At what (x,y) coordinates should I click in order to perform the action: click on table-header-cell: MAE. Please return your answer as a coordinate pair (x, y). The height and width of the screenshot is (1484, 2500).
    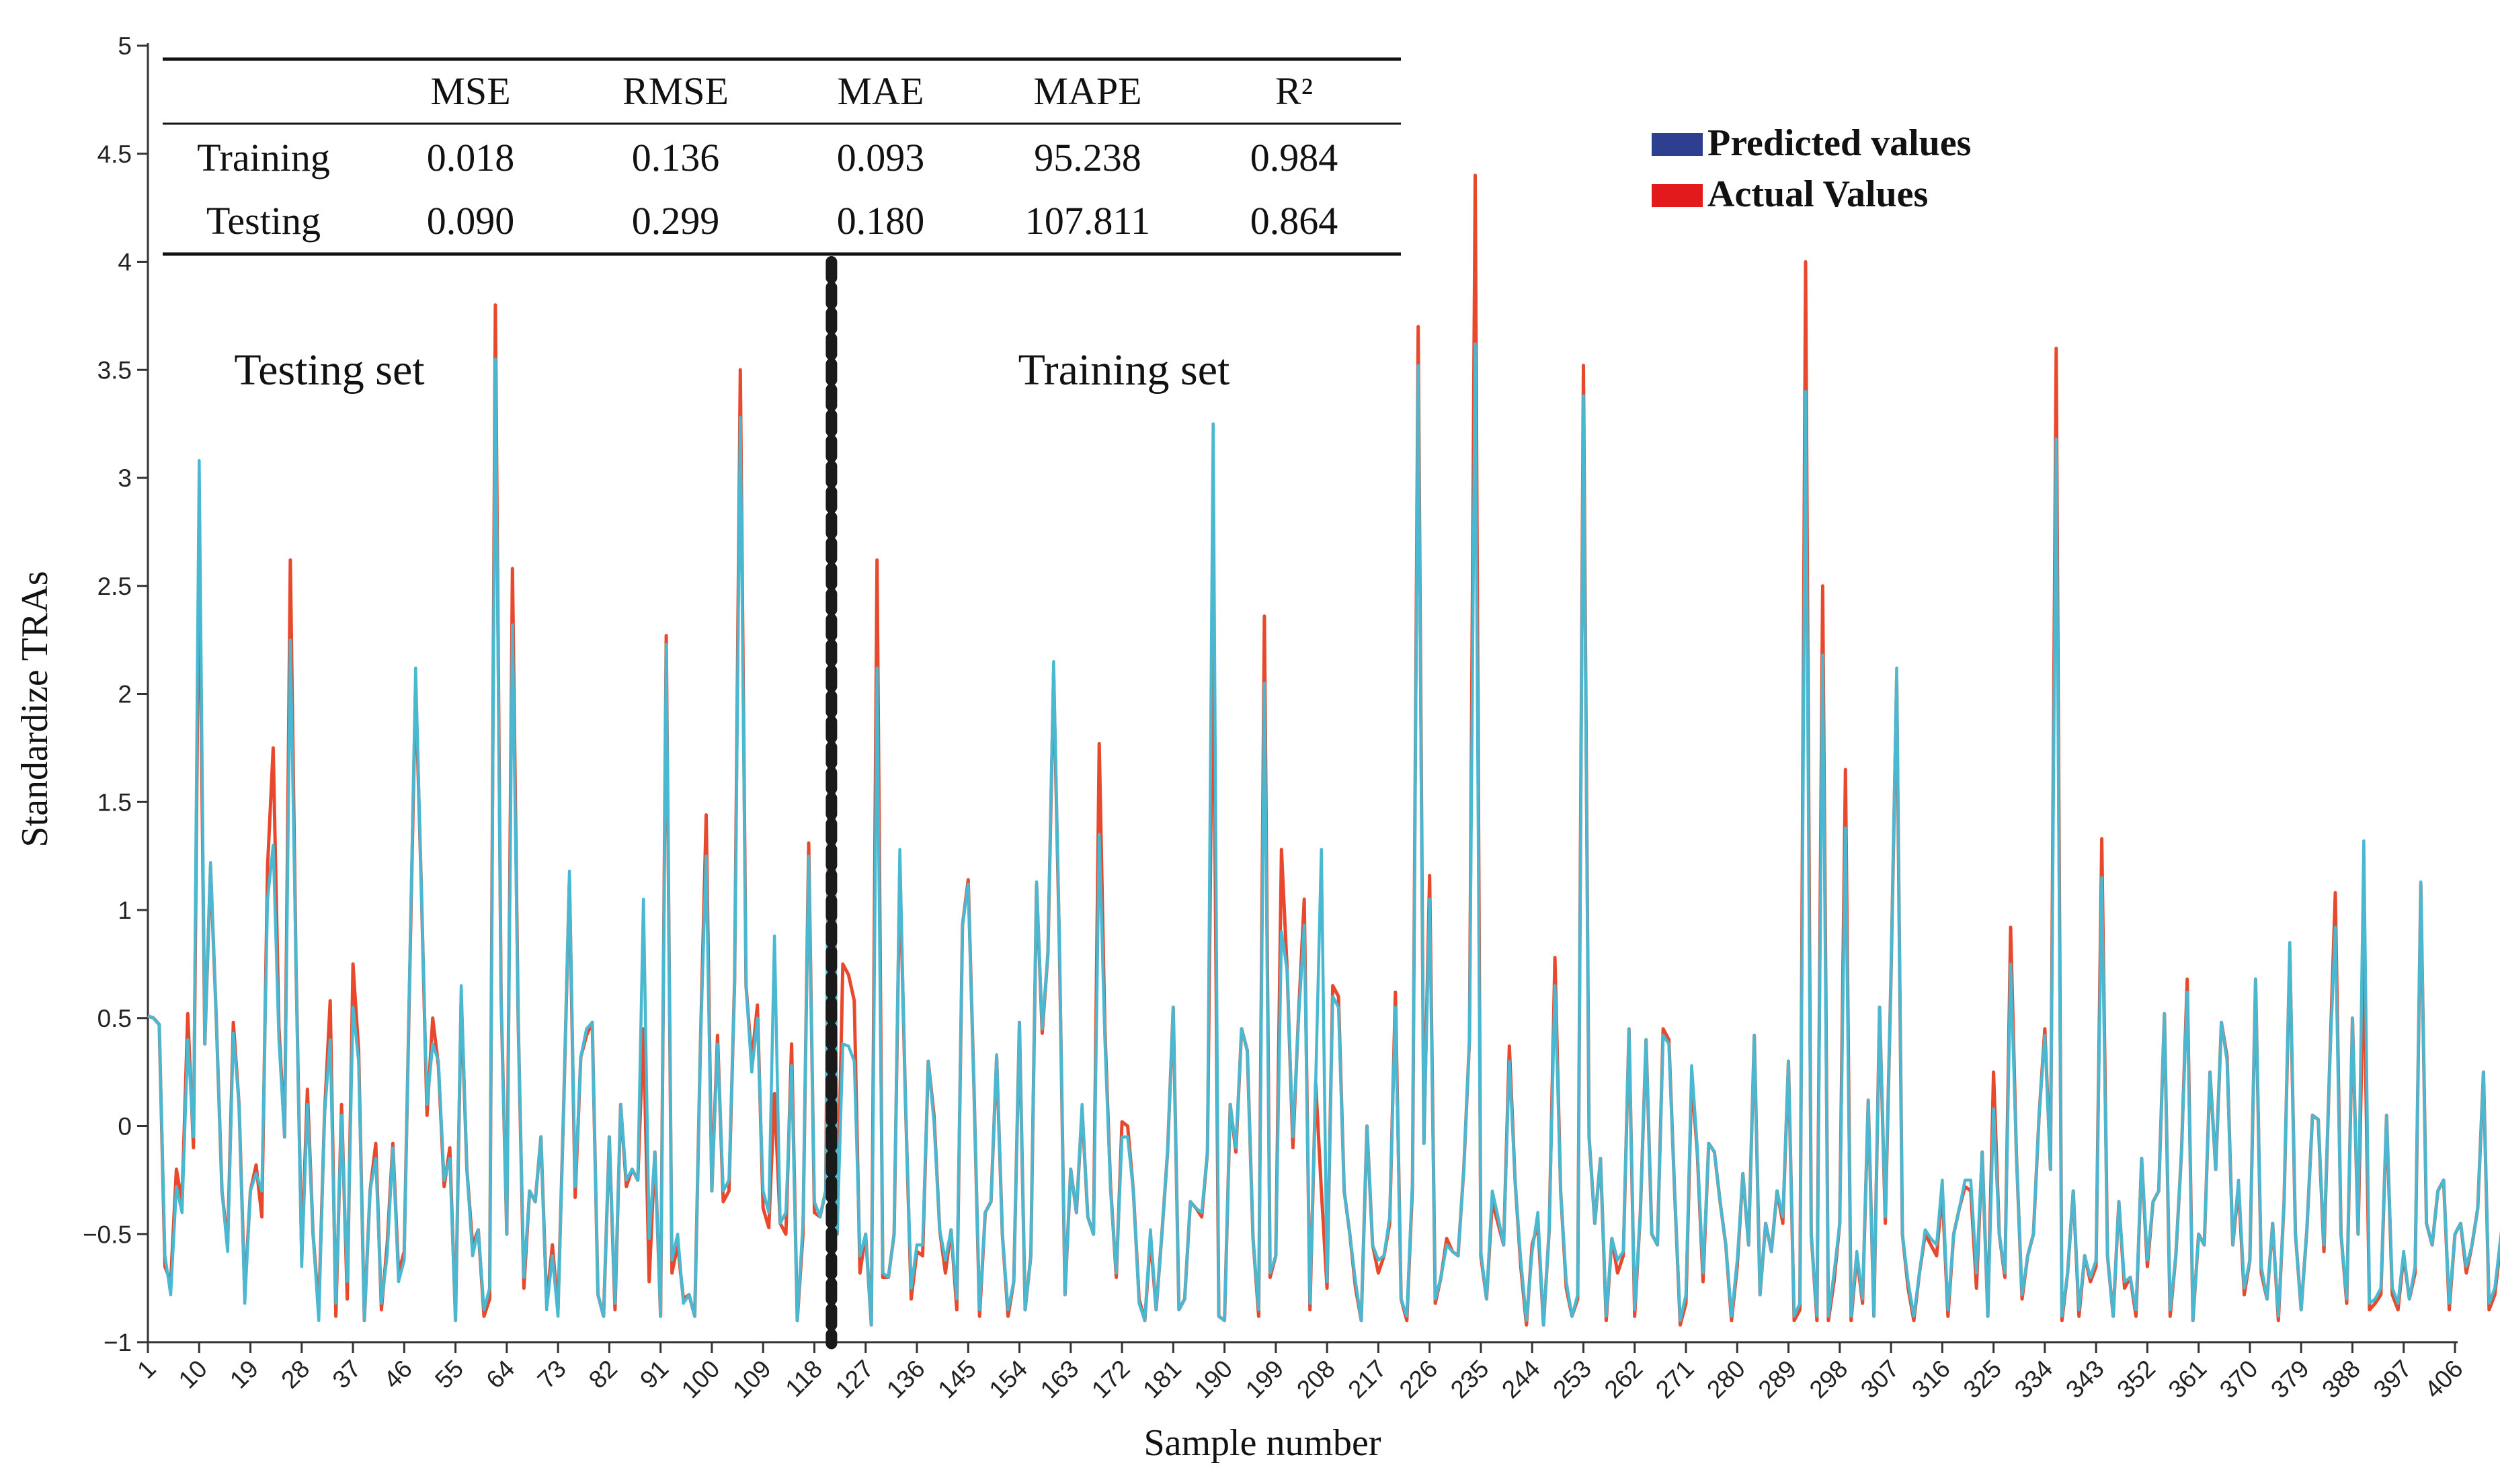
    Looking at the image, I should click on (881, 91).